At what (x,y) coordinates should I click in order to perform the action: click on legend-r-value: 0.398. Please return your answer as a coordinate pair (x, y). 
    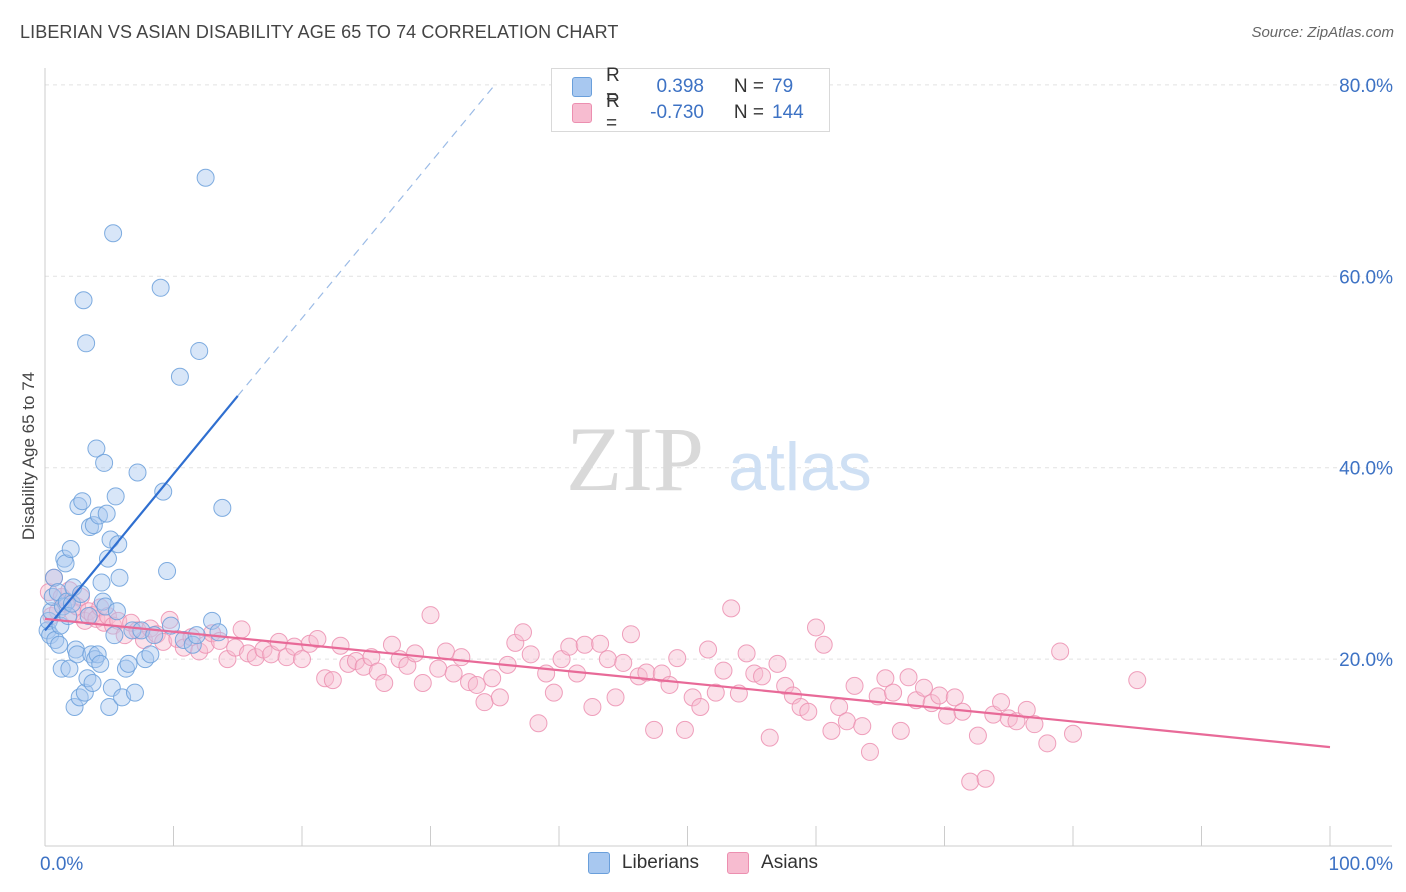
    Looking at the image, I should click on (680, 86).